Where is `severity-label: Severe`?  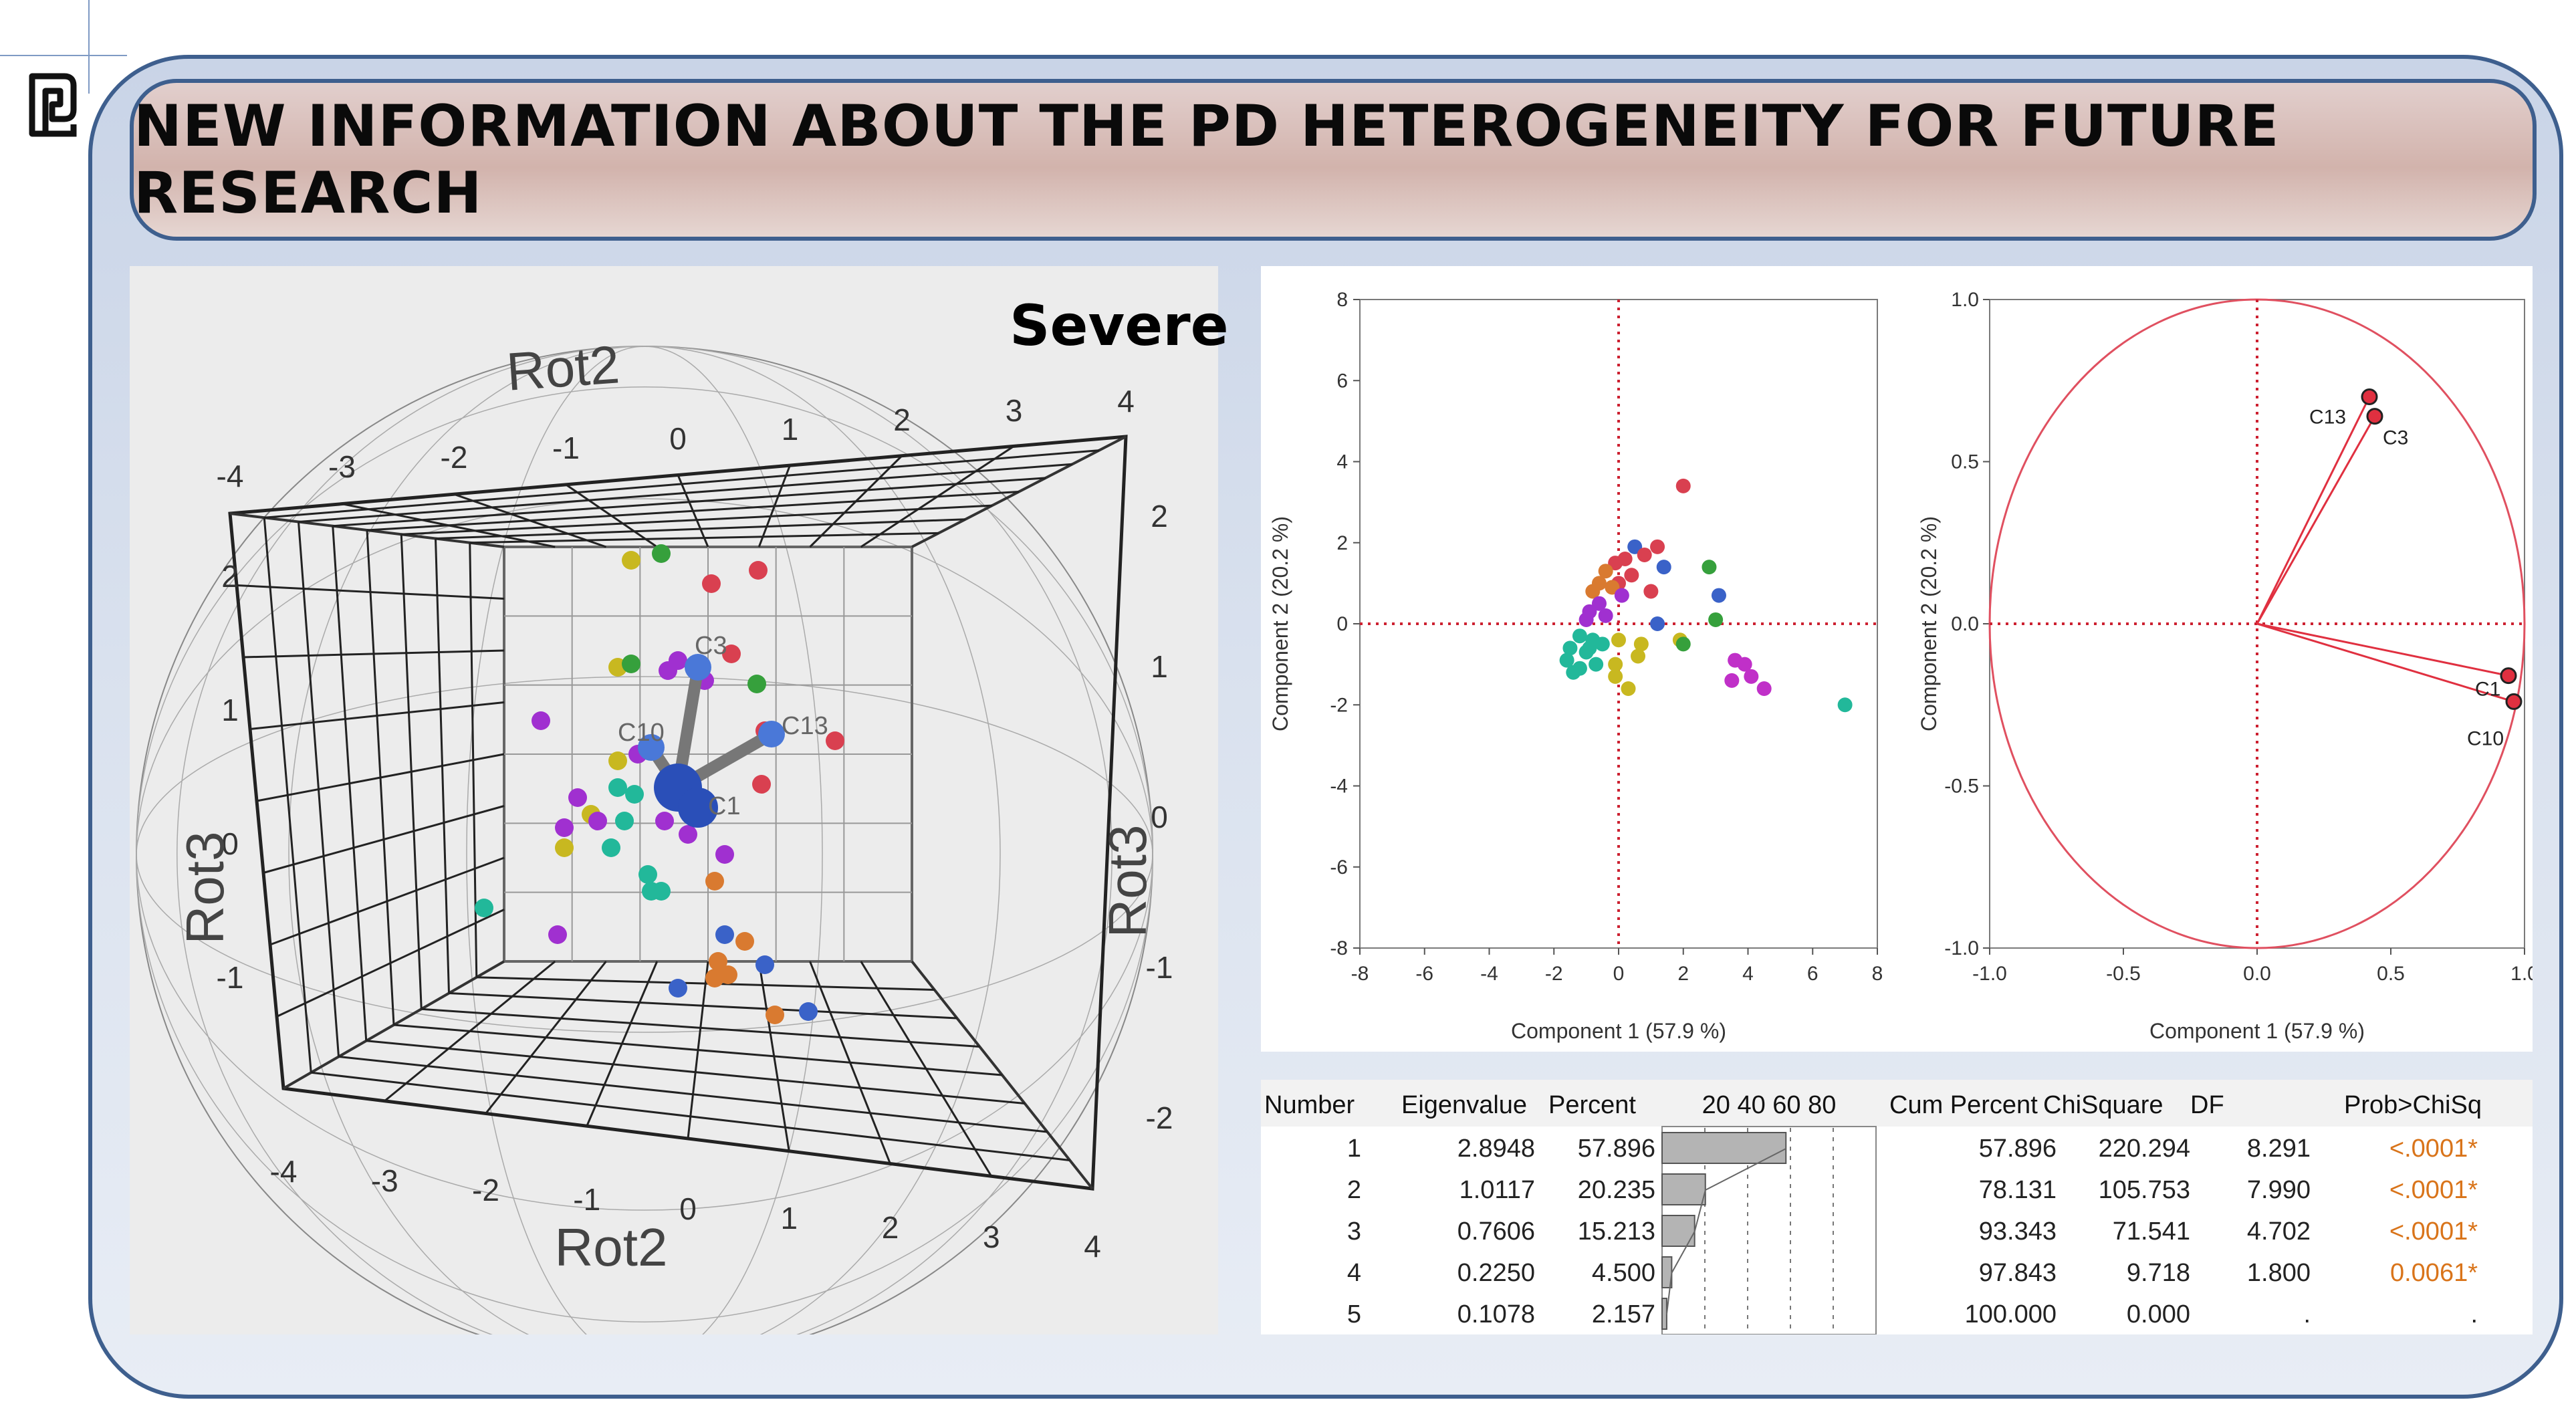 severity-label: Severe is located at coordinates (1119, 325).